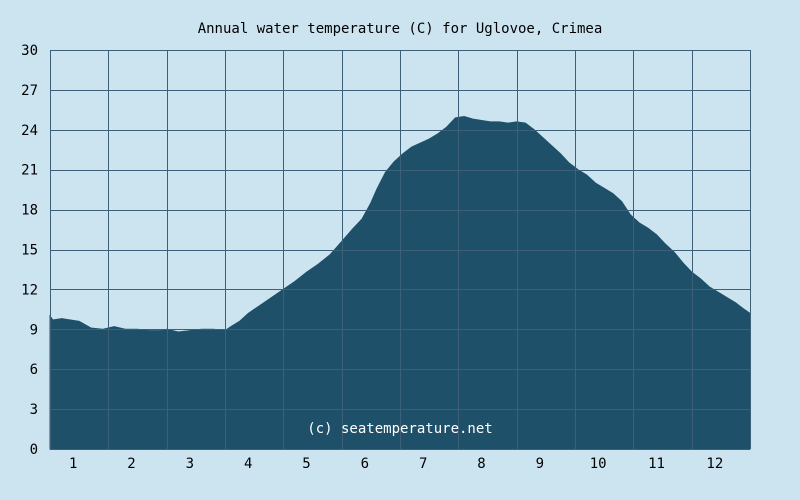 Image resolution: width=800 pixels, height=500 pixels. Describe the element at coordinates (29, 51) in the screenshot. I see `y-tick-label: 30` at that location.